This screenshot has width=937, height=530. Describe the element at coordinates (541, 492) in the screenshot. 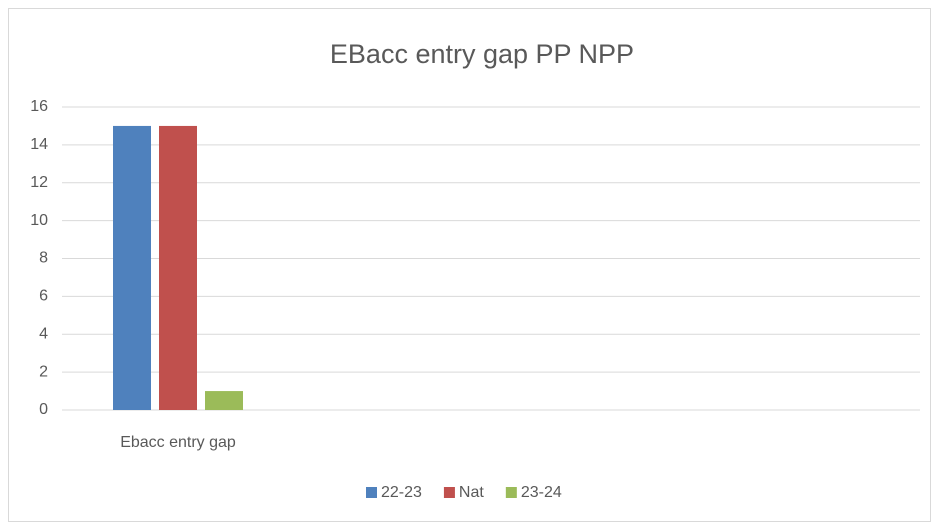

I see `legend-label: 23-24` at that location.